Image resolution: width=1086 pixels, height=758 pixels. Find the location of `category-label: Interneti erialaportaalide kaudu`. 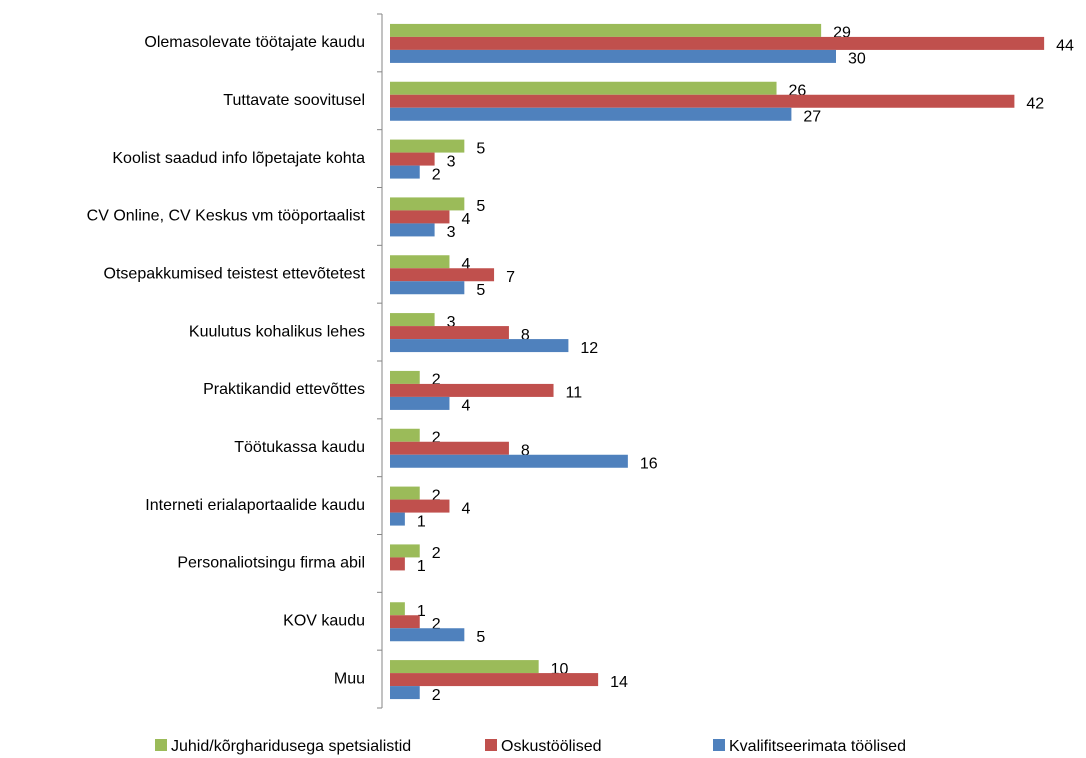

category-label: Interneti erialaportaalide kaudu is located at coordinates (255, 505).